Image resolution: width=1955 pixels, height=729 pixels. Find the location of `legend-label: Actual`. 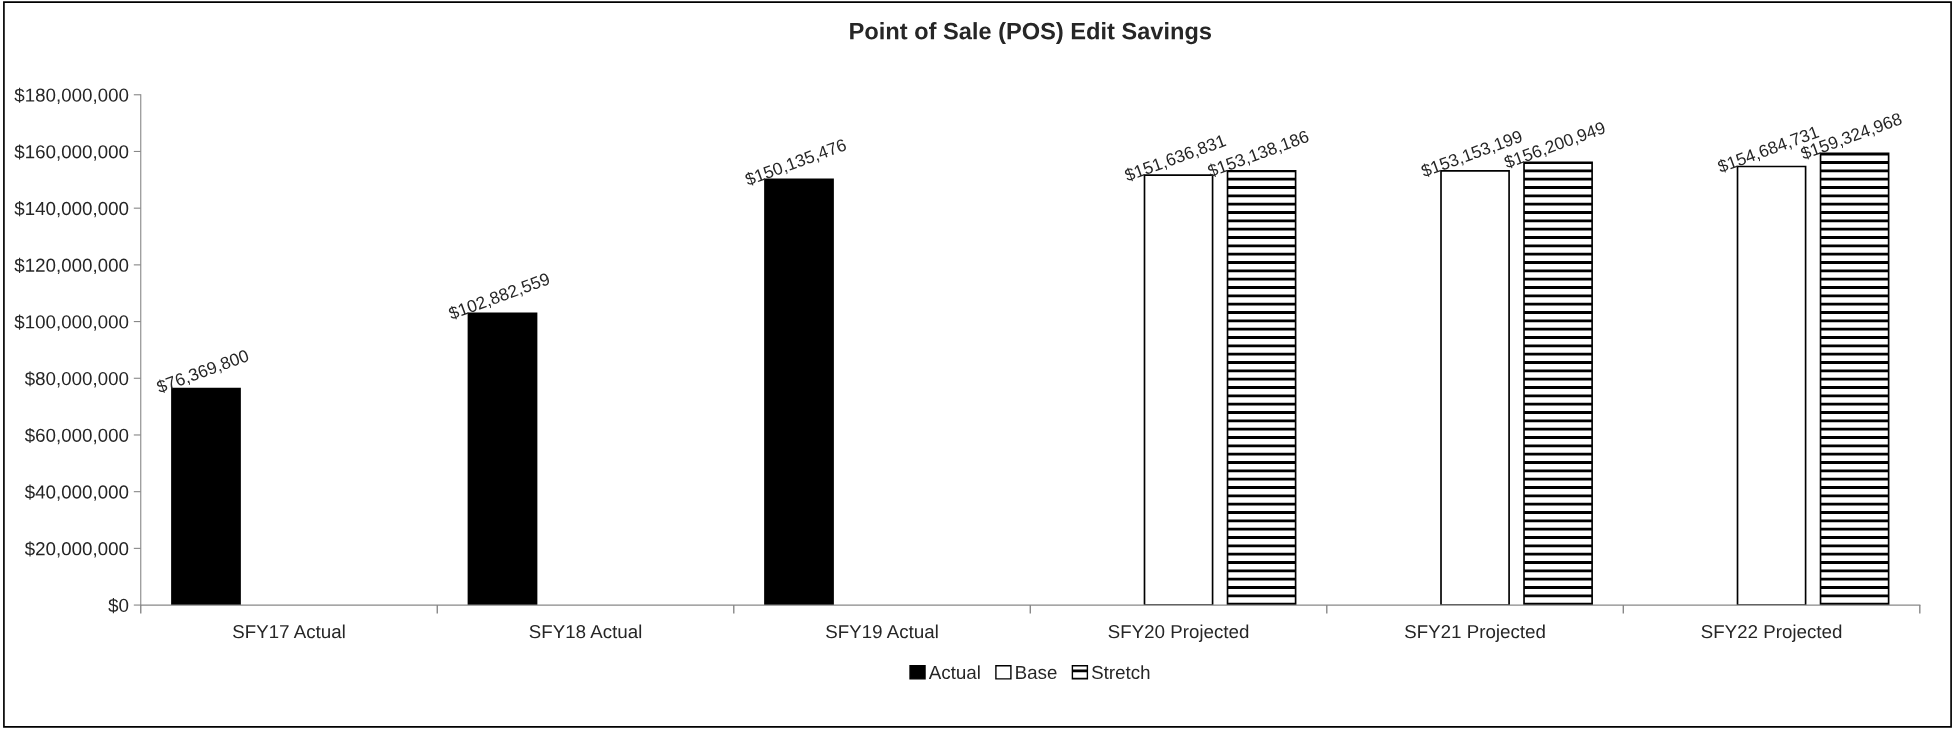

legend-label: Actual is located at coordinates (954, 672).